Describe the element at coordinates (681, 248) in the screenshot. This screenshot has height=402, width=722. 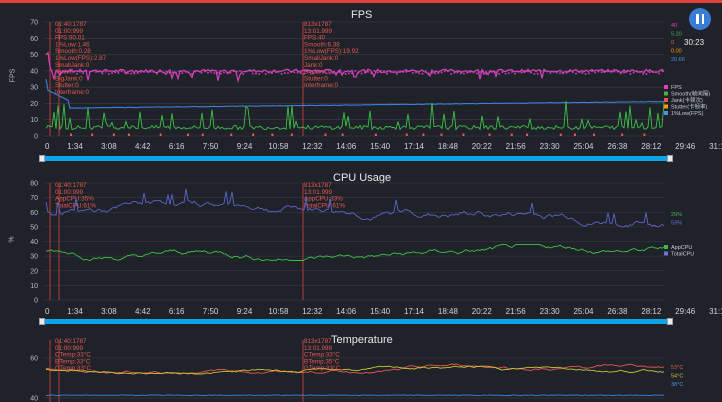
I see `legend-label: AppCPU` at that location.